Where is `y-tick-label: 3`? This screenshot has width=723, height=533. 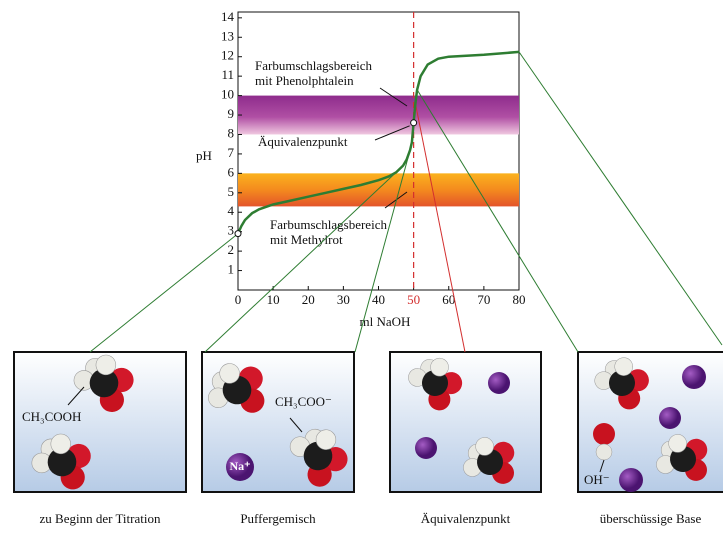 y-tick-label: 3 is located at coordinates (231, 230).